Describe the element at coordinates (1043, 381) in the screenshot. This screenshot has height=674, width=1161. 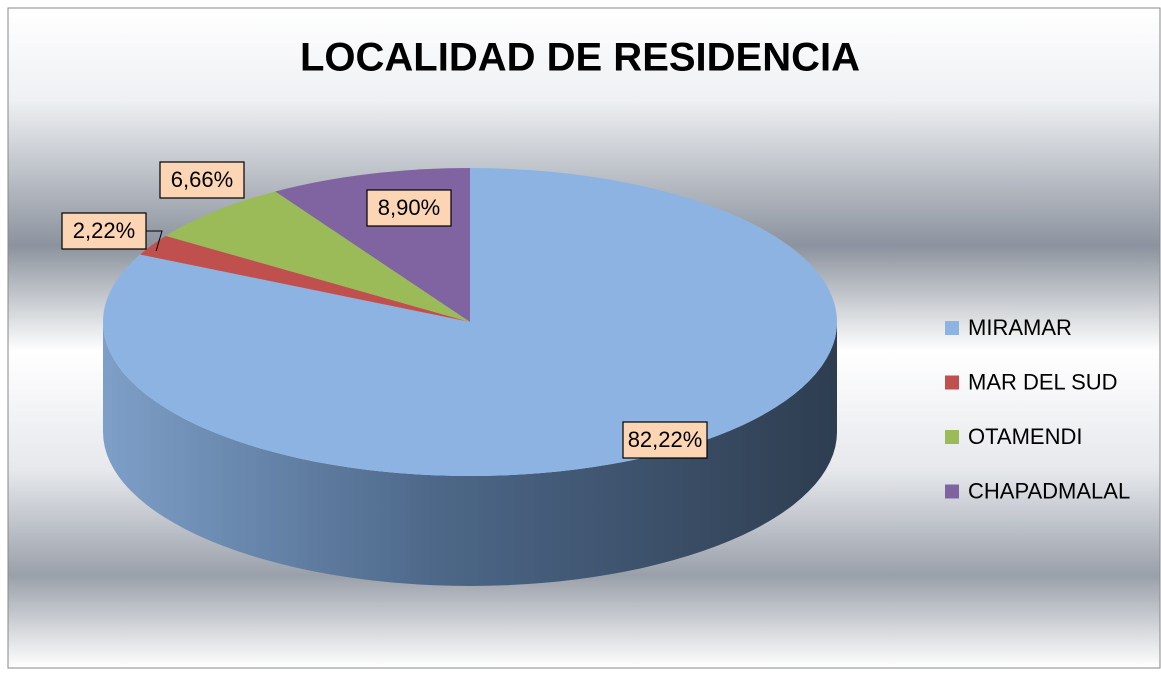
I see `legend-label: MAR DEL SUD` at that location.